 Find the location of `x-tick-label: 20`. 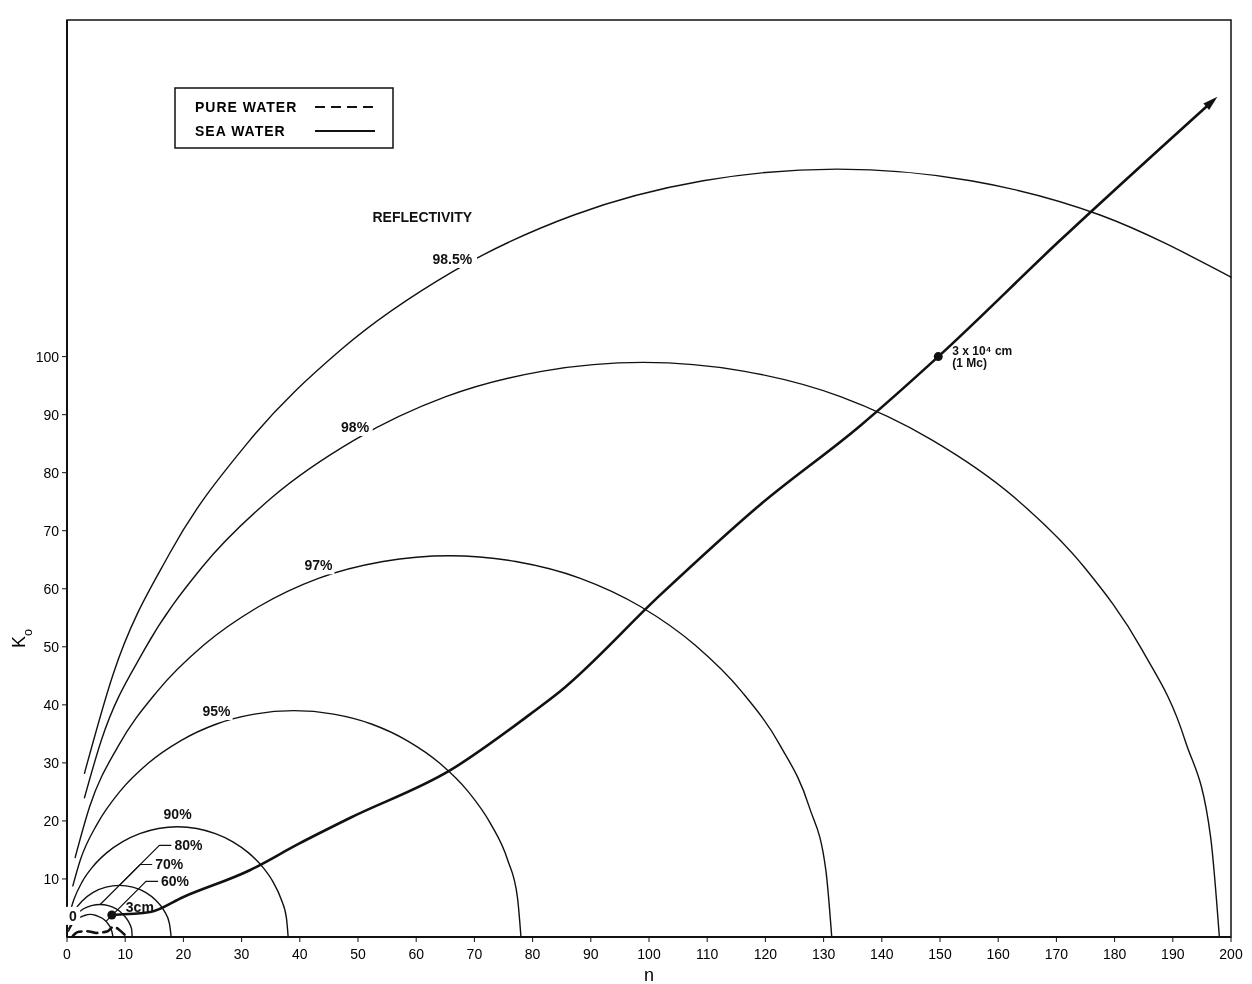

x-tick-label: 20 is located at coordinates (183, 954).